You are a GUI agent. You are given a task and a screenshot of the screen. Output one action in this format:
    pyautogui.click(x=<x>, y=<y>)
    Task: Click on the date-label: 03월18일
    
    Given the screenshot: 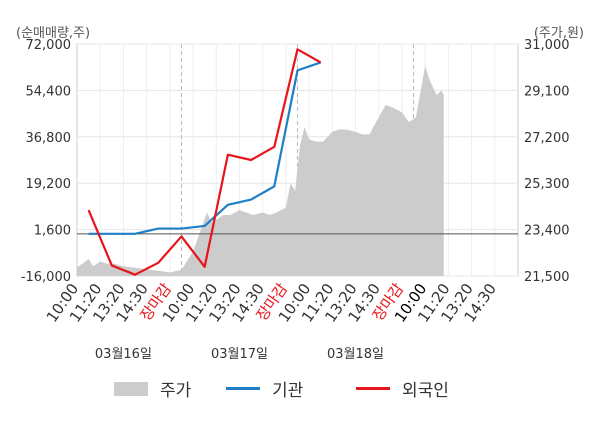 What is the action you would take?
    pyautogui.click(x=355, y=354)
    